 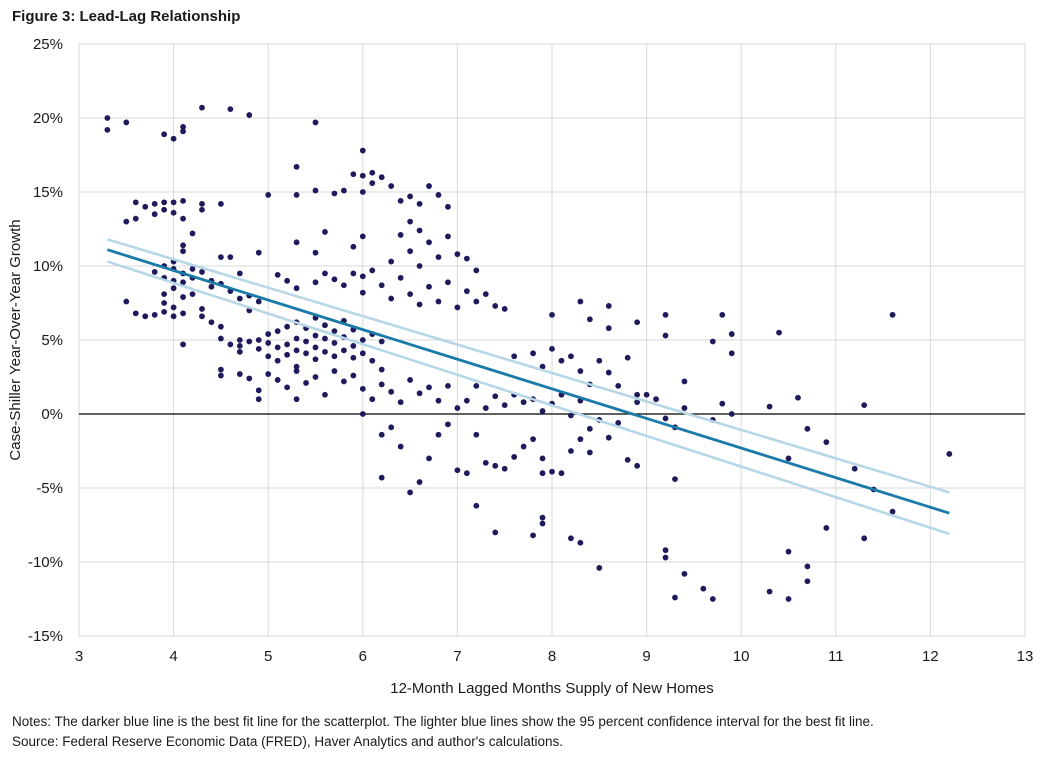 I want to click on y-axis-ticks: -15% -10% -5% 0% 5% 10% 15% 20% 25%, so click(x=45, y=340).